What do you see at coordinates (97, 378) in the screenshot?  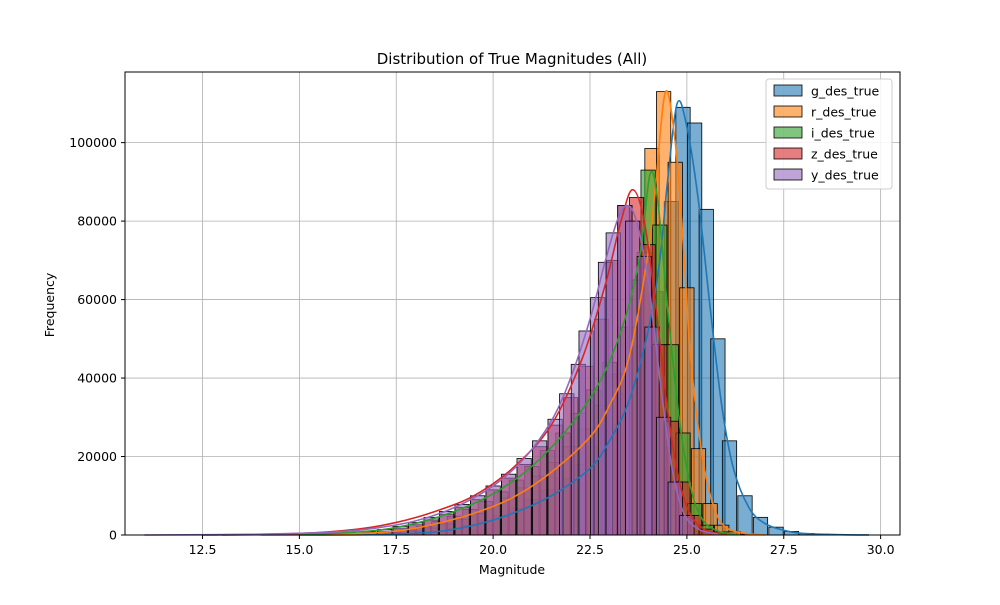 I see `y-tick-label: 40000` at bounding box center [97, 378].